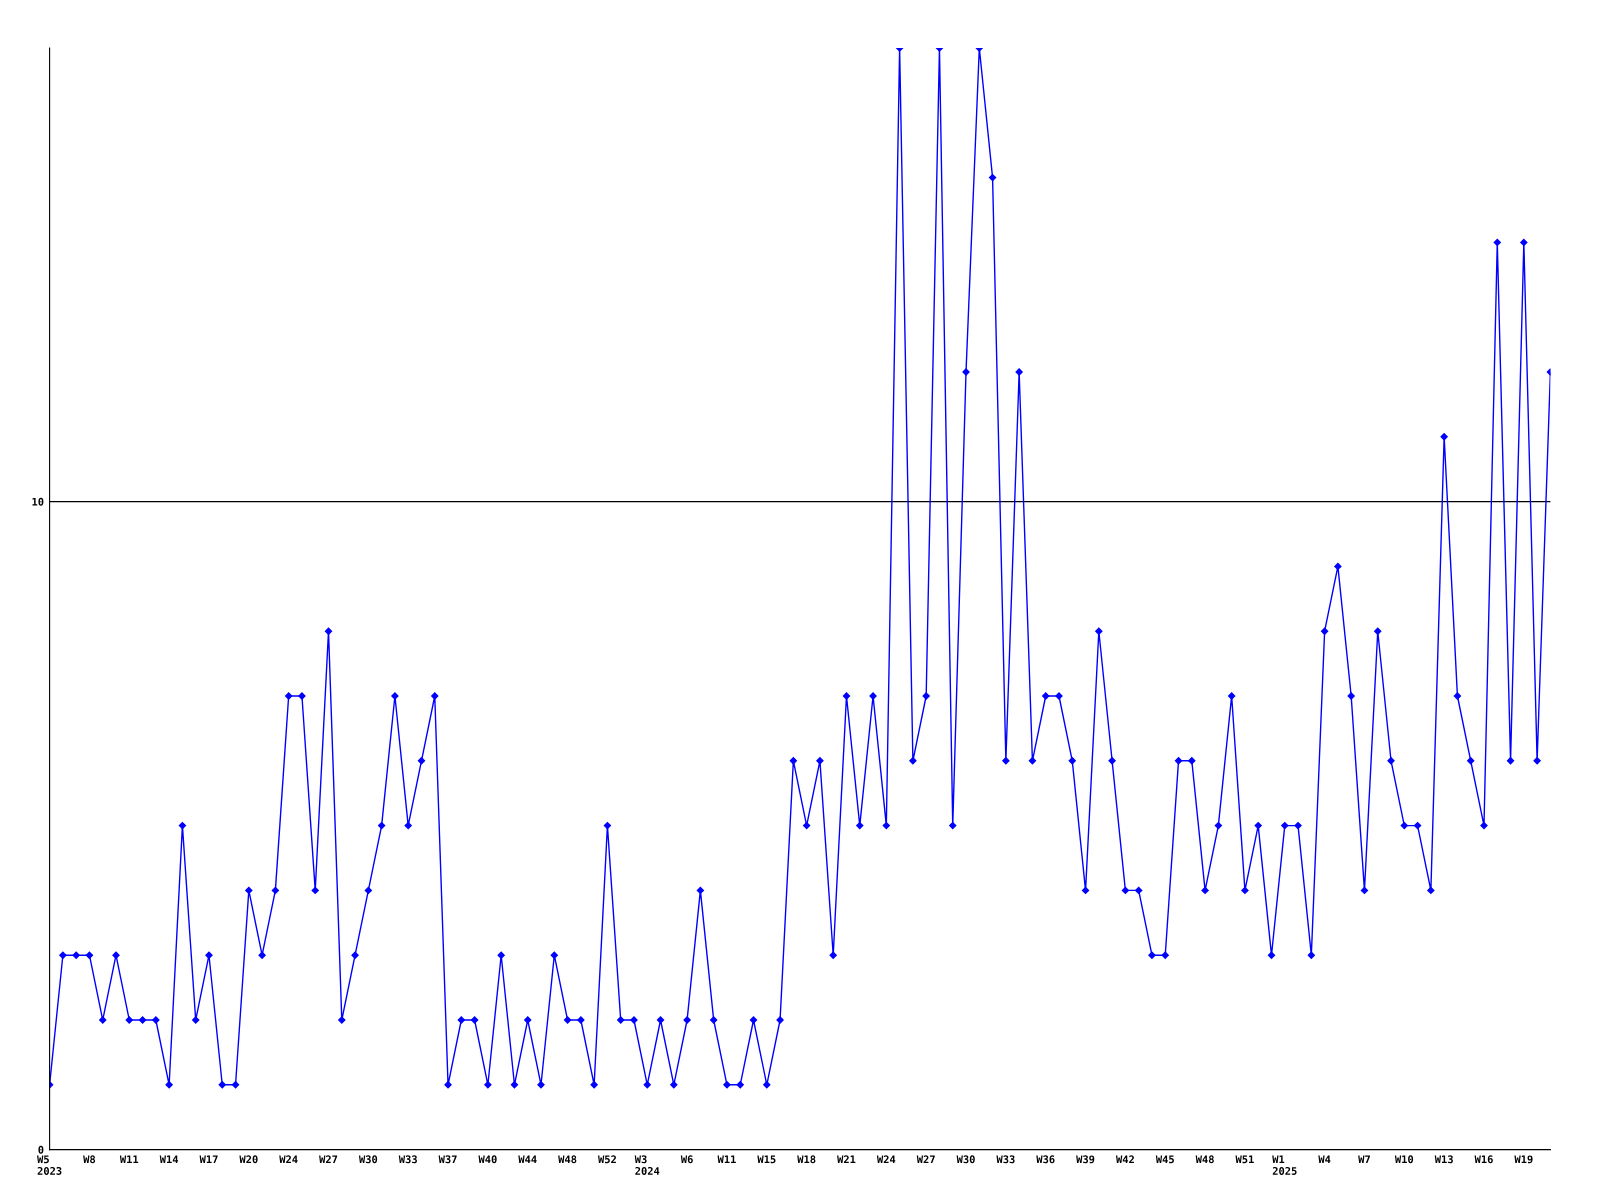 The image size is (1600, 1200). What do you see at coordinates (41, 1149) in the screenshot?
I see `y-tick-label: 0` at bounding box center [41, 1149].